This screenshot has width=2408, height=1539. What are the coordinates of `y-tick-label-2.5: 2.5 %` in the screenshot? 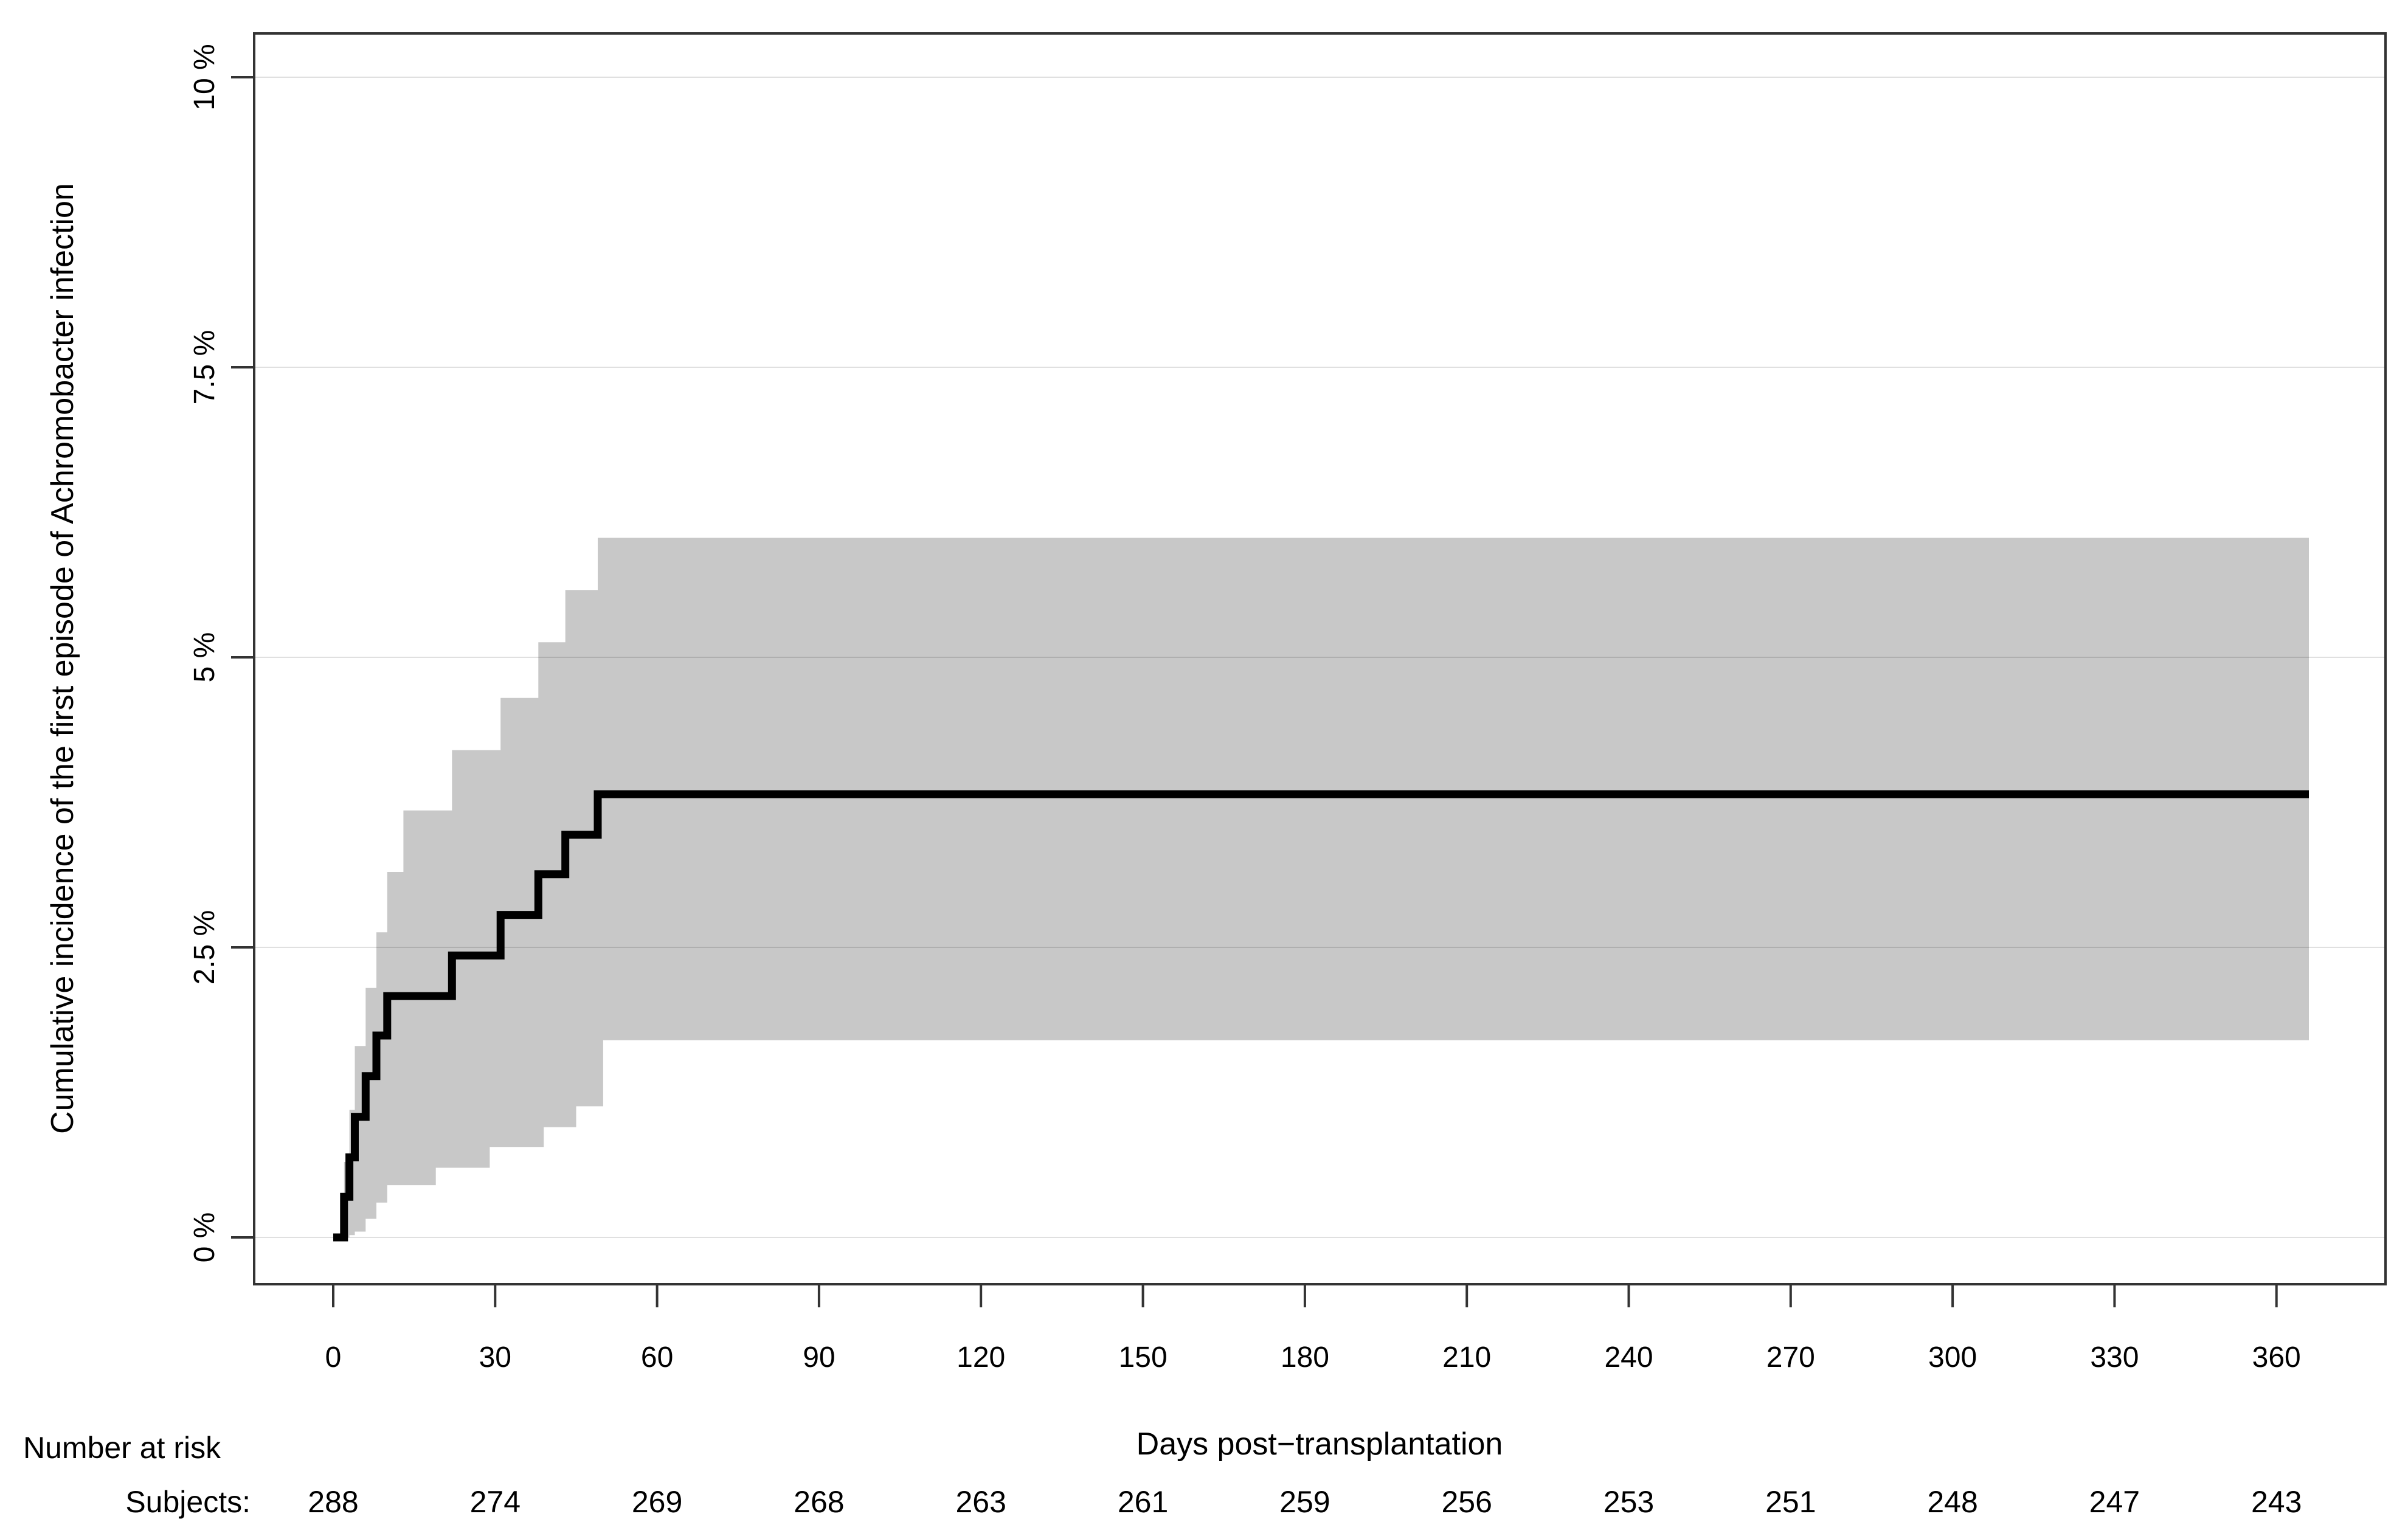 It's located at (205, 947).